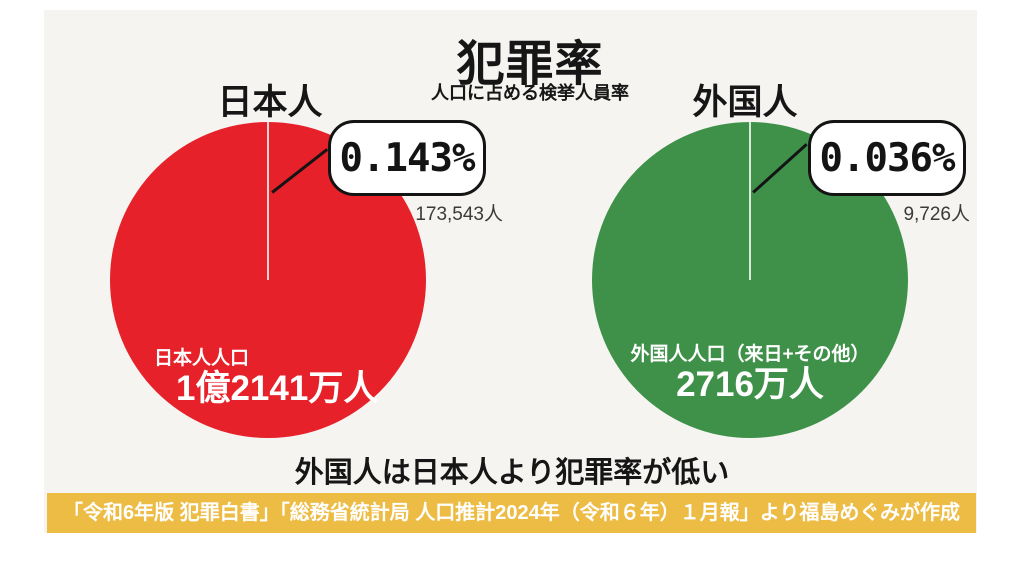 Image resolution: width=1024 pixels, height=576 pixels. I want to click on pie-slice-divider-japanese, so click(268, 201).